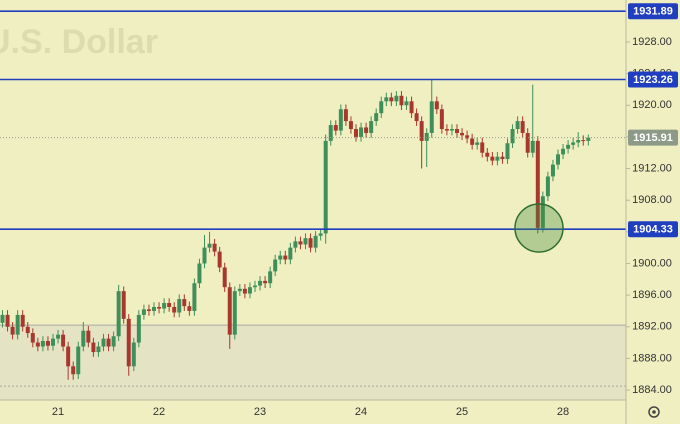  I want to click on y-tick-label: 1928.00, so click(652, 42).